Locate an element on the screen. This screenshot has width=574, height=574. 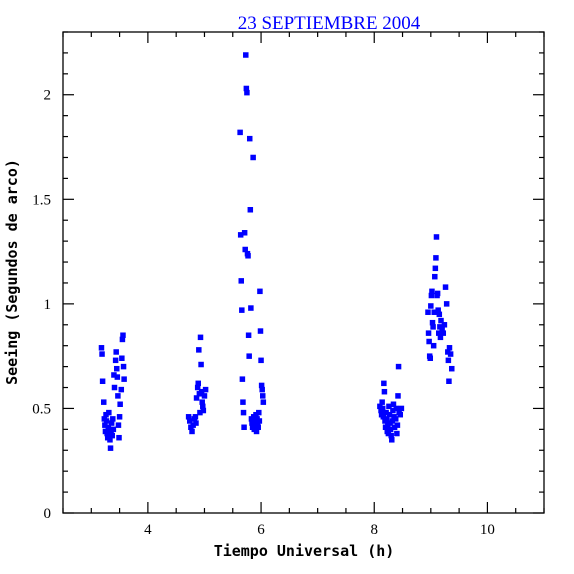
y-tick-label: 2 is located at coordinates (48, 96).